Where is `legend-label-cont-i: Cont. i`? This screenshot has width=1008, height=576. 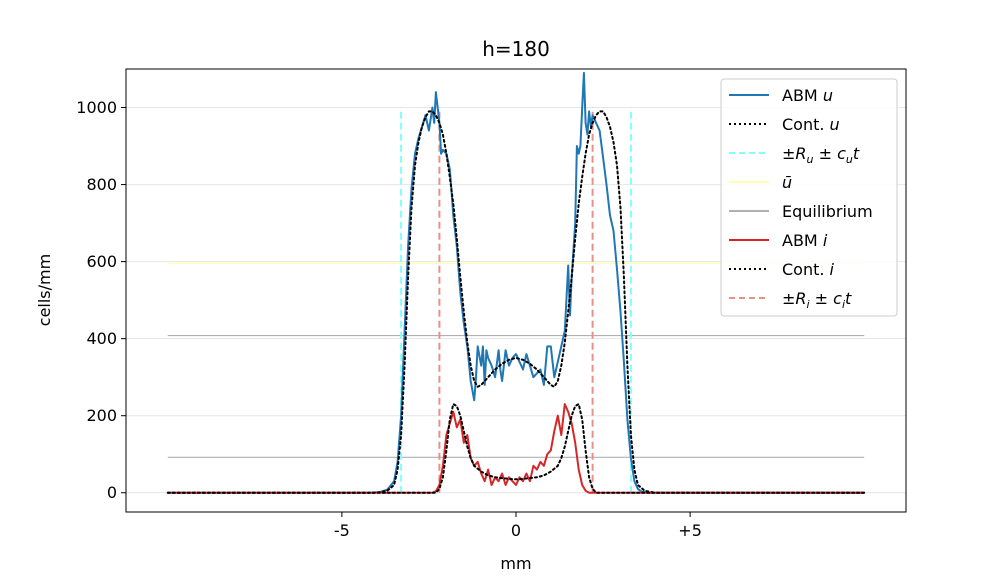
legend-label-cont-i: Cont. i is located at coordinates (808, 269).